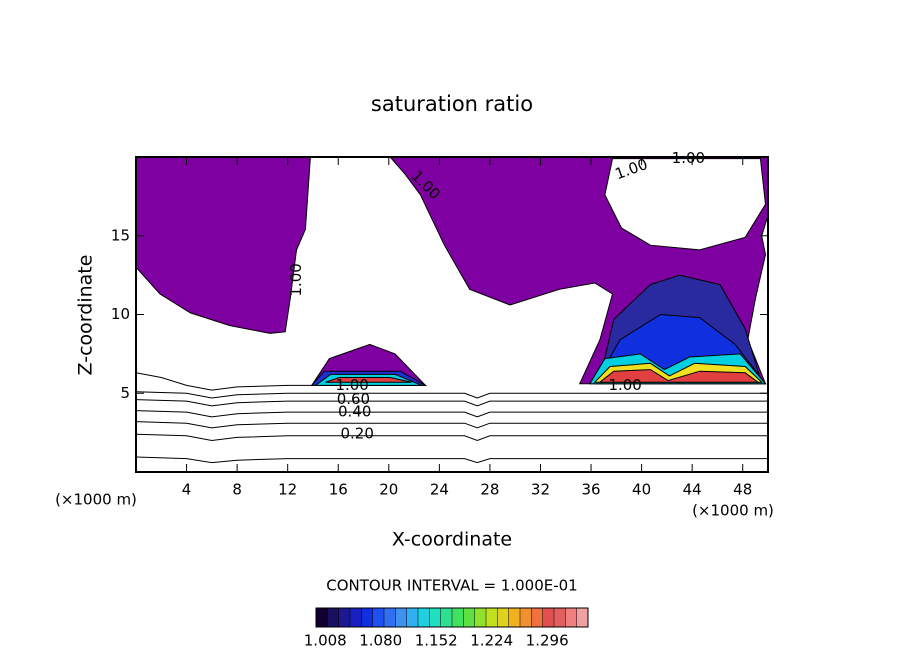 The image size is (904, 654). Describe the element at coordinates (452, 540) in the screenshot. I see `x-axis-label: X-coordinate` at that location.